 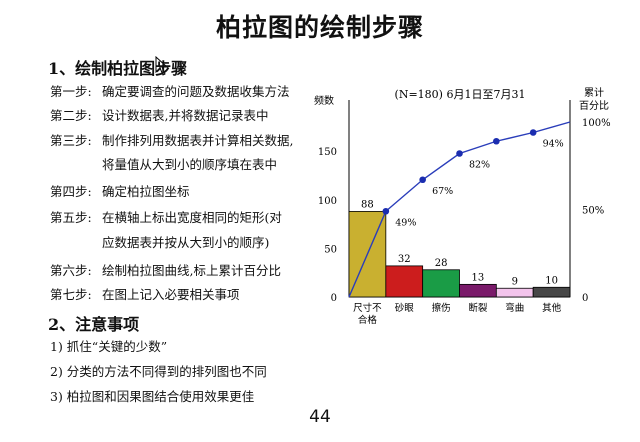 What do you see at coordinates (71, 217) in the screenshot?
I see `step-label: 第五步:` at bounding box center [71, 217].